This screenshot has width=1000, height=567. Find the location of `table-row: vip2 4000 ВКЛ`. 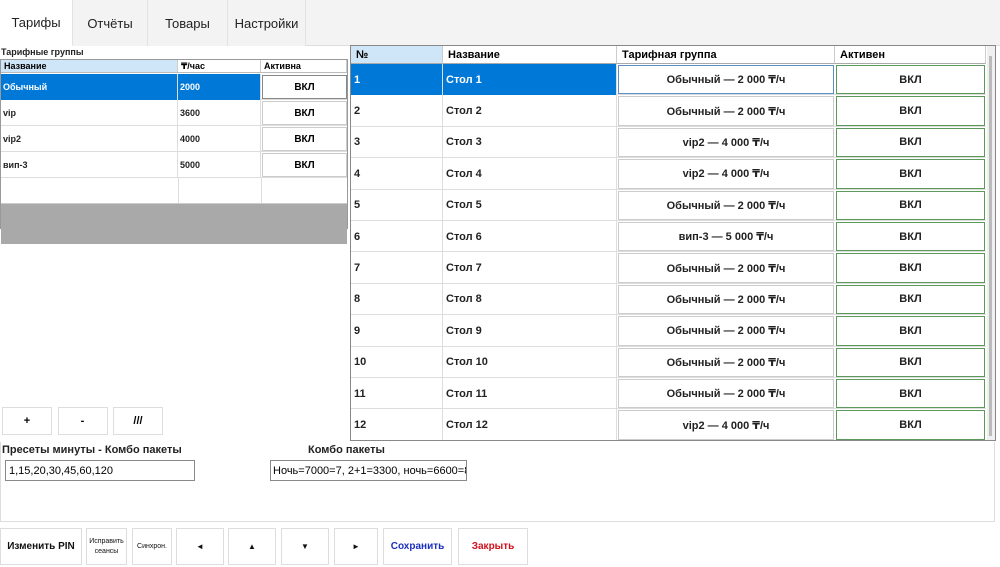

table-row: vip2 4000 ВКЛ is located at coordinates (174, 139).